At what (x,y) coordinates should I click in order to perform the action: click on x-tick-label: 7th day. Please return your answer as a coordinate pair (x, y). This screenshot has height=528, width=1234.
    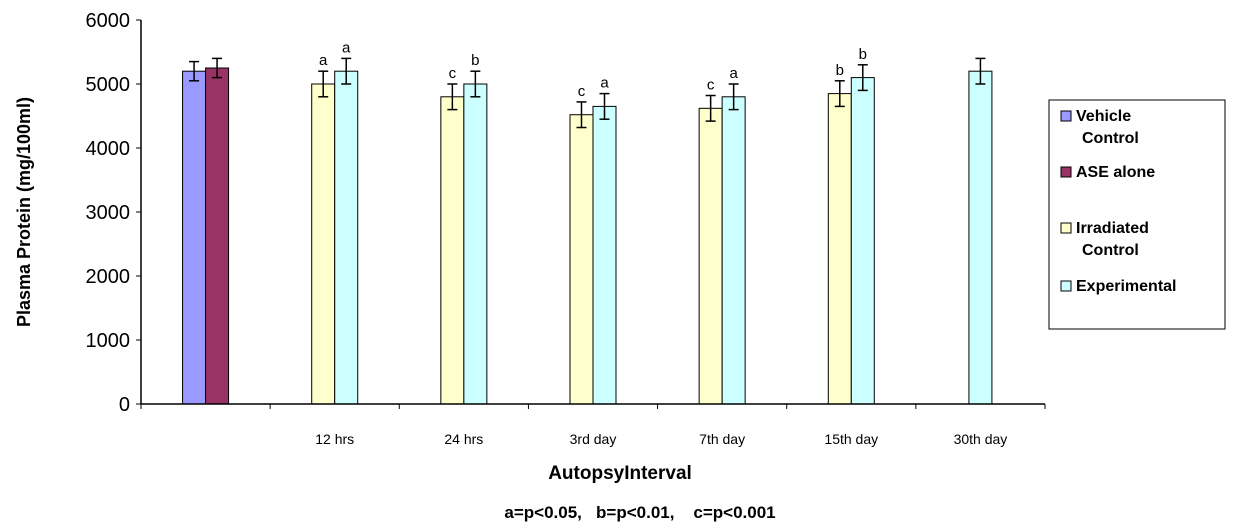
    Looking at the image, I should click on (722, 439).